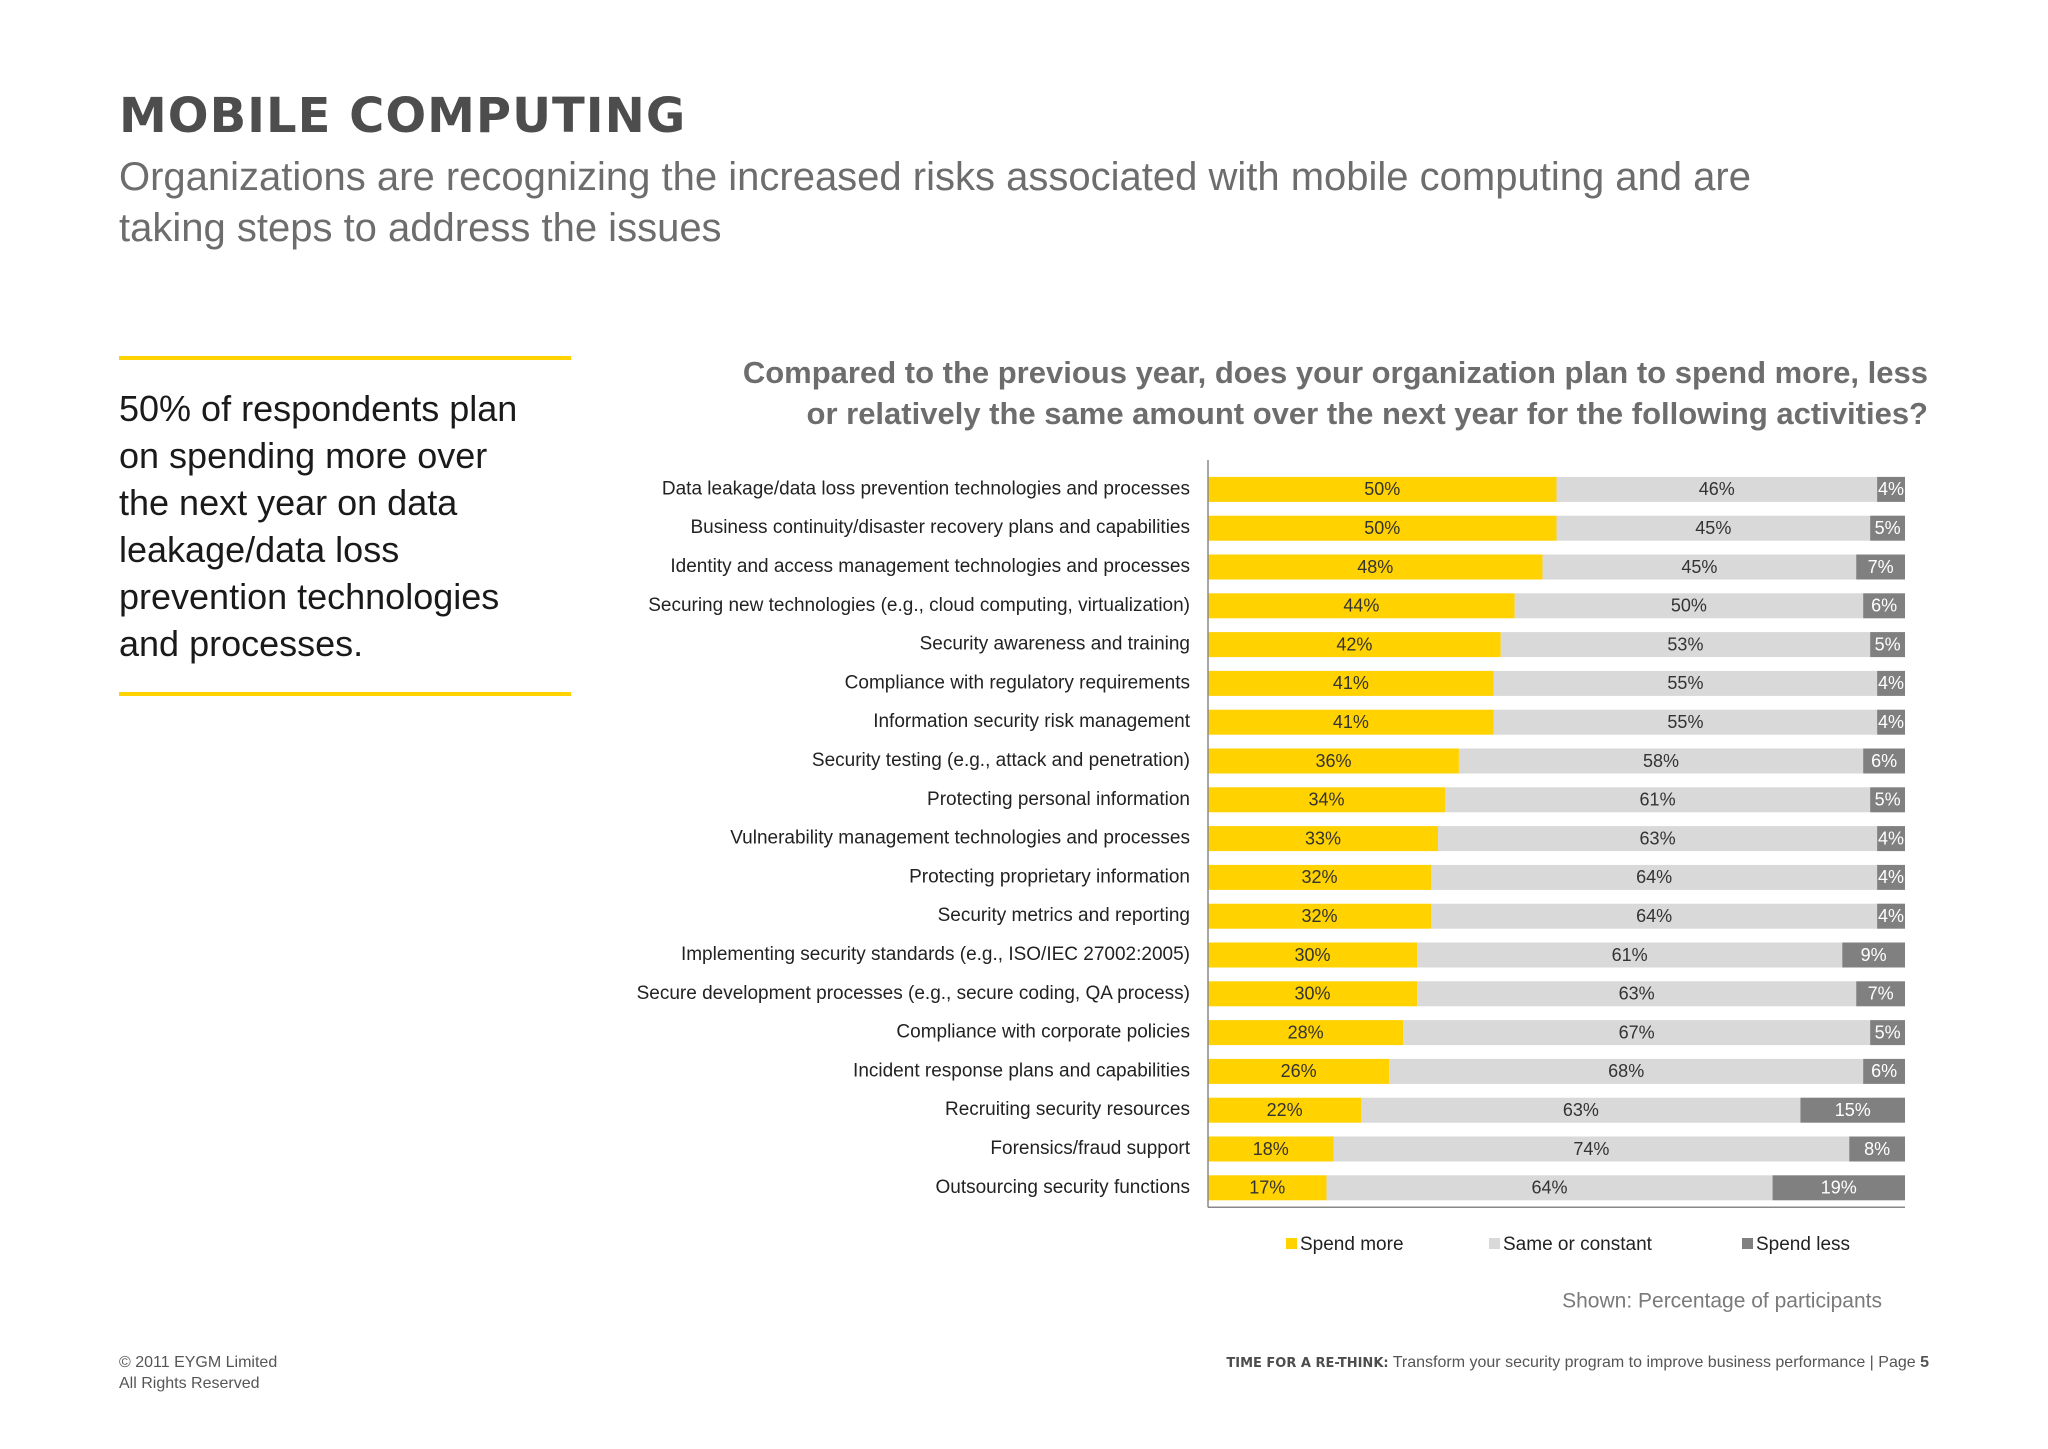 The image size is (2048, 1449). I want to click on value-label: 53%, so click(1685, 644).